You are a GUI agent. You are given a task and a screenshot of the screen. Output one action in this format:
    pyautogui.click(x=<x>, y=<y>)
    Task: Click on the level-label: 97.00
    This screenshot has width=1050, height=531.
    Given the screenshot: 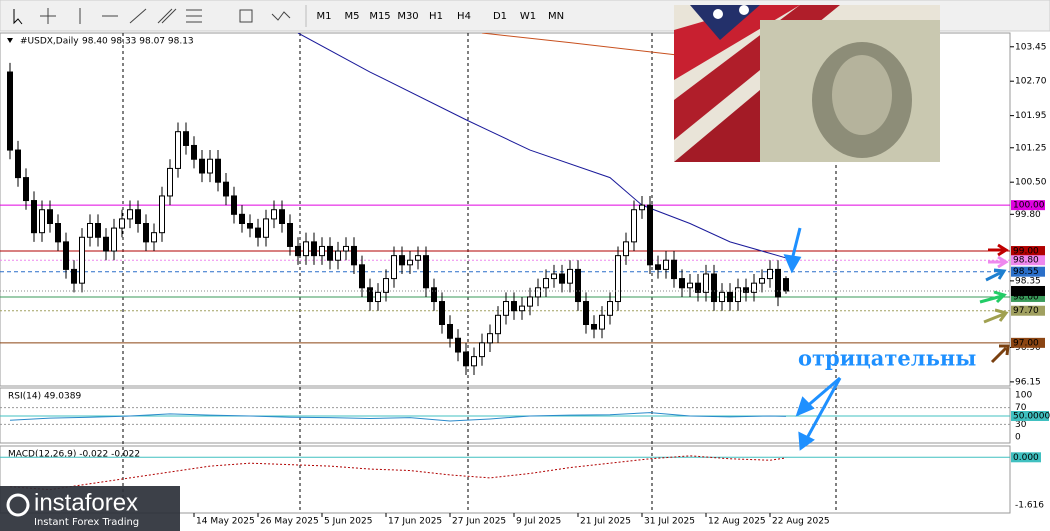 What is the action you would take?
    pyautogui.click(x=1026, y=343)
    